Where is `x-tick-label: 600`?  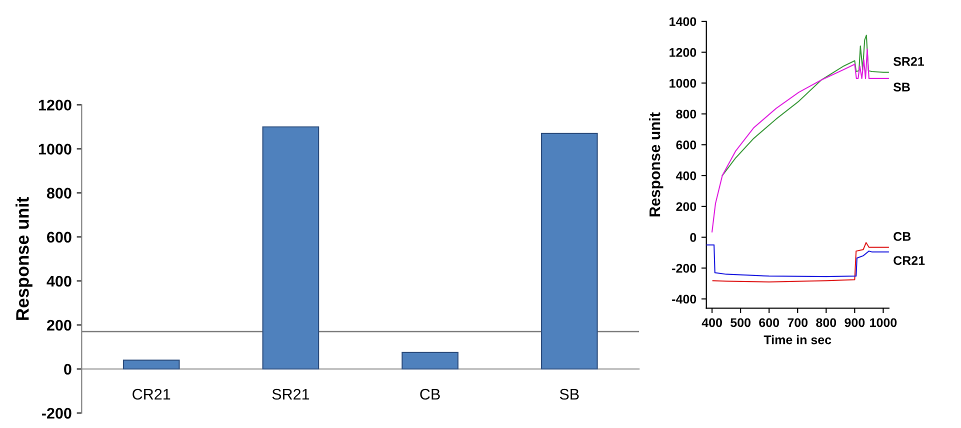
x-tick-label: 600 is located at coordinates (769, 323).